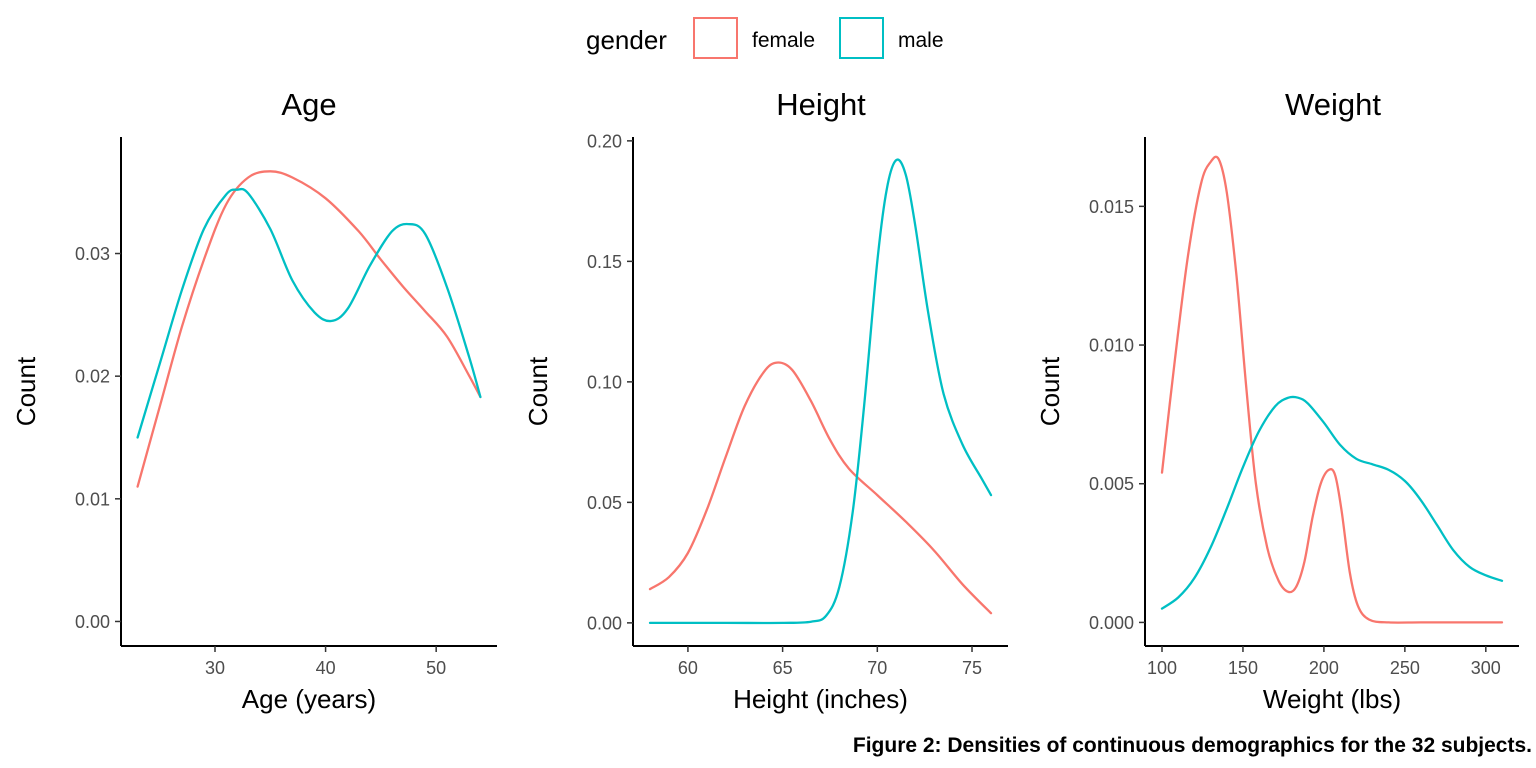 Image resolution: width=1536 pixels, height=768 pixels. What do you see at coordinates (604, 503) in the screenshot?
I see `y-tick-label: 0.05` at bounding box center [604, 503].